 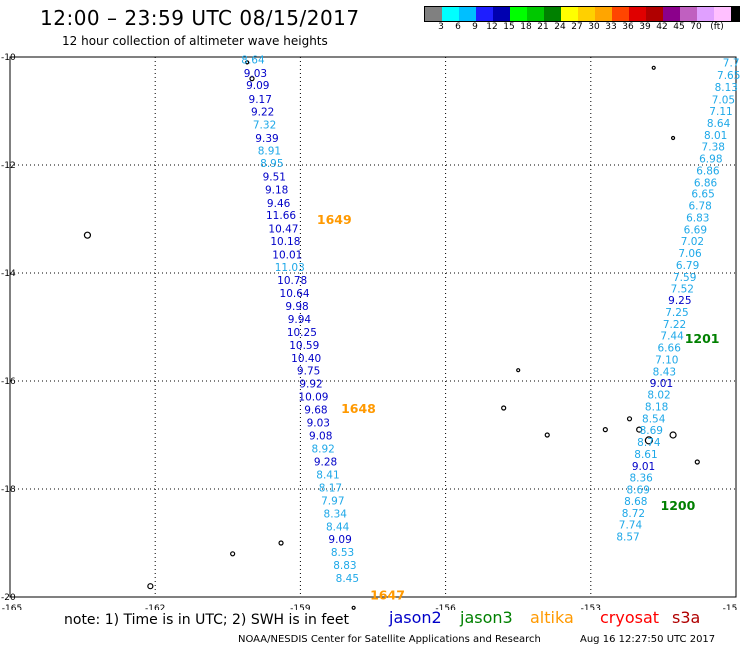 What do you see at coordinates (200, 18) in the screenshot?
I see `map-title: 12:00 – 23:59 UTC 08/15/2017` at bounding box center [200, 18].